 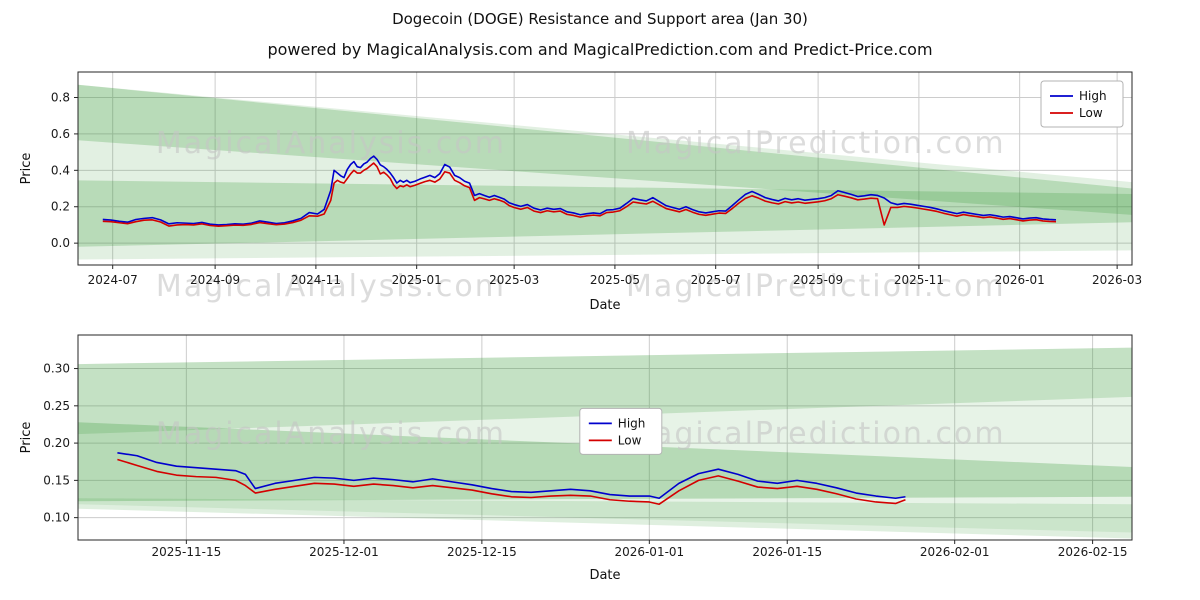 I want to click on x-tick-label: 2024-07, so click(x=113, y=280).